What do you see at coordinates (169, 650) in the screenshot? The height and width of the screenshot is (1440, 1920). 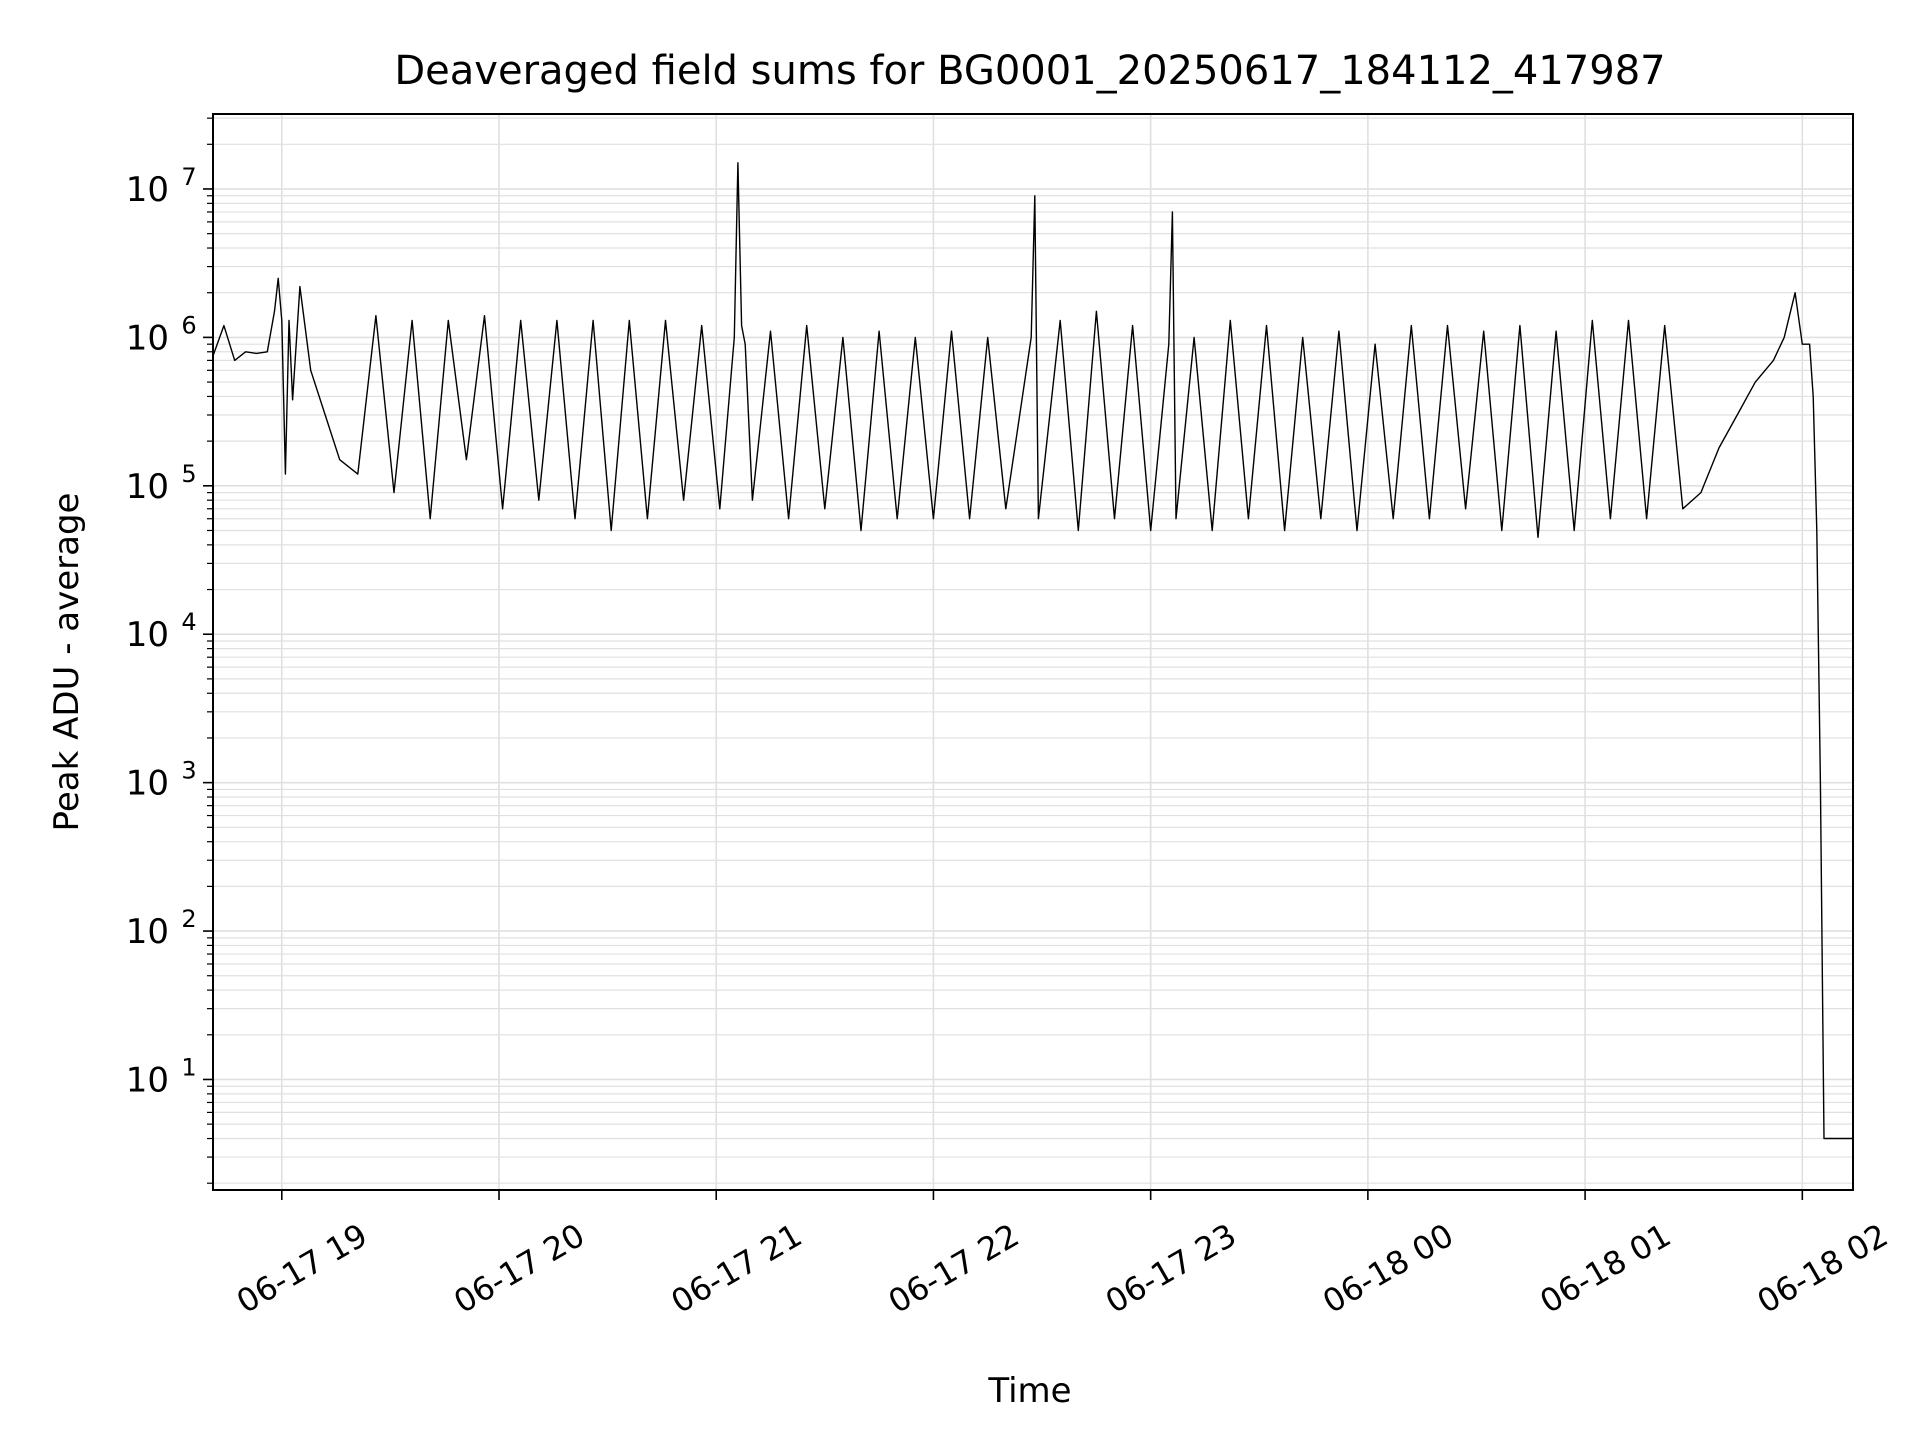 I see `y-axis: 10 1 10 2 10 3 10 4 10 5 10 6 10 7` at bounding box center [169, 650].